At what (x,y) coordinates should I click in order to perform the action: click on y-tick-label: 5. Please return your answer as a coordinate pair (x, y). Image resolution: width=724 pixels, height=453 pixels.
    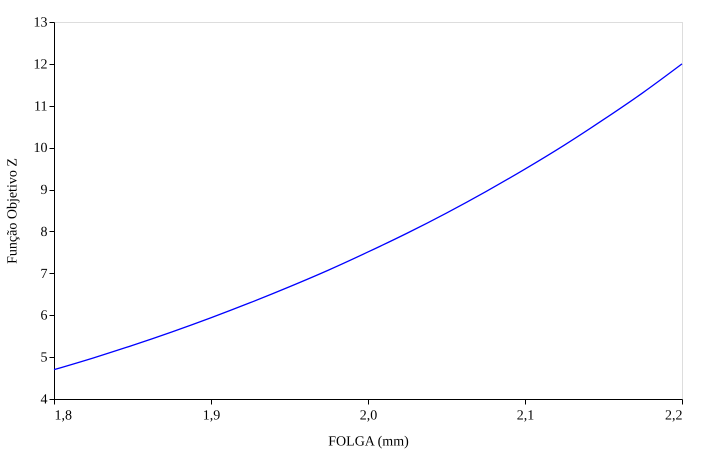
    Looking at the image, I should click on (44, 358).